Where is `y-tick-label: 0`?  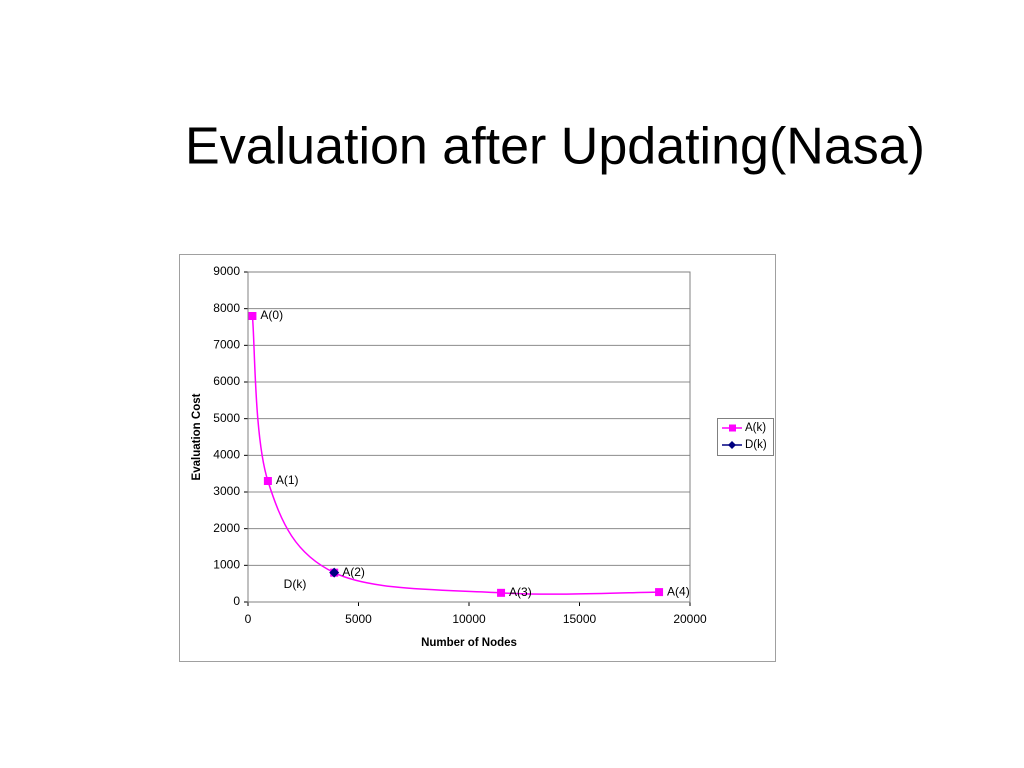
y-tick-label: 0 is located at coordinates (236, 601).